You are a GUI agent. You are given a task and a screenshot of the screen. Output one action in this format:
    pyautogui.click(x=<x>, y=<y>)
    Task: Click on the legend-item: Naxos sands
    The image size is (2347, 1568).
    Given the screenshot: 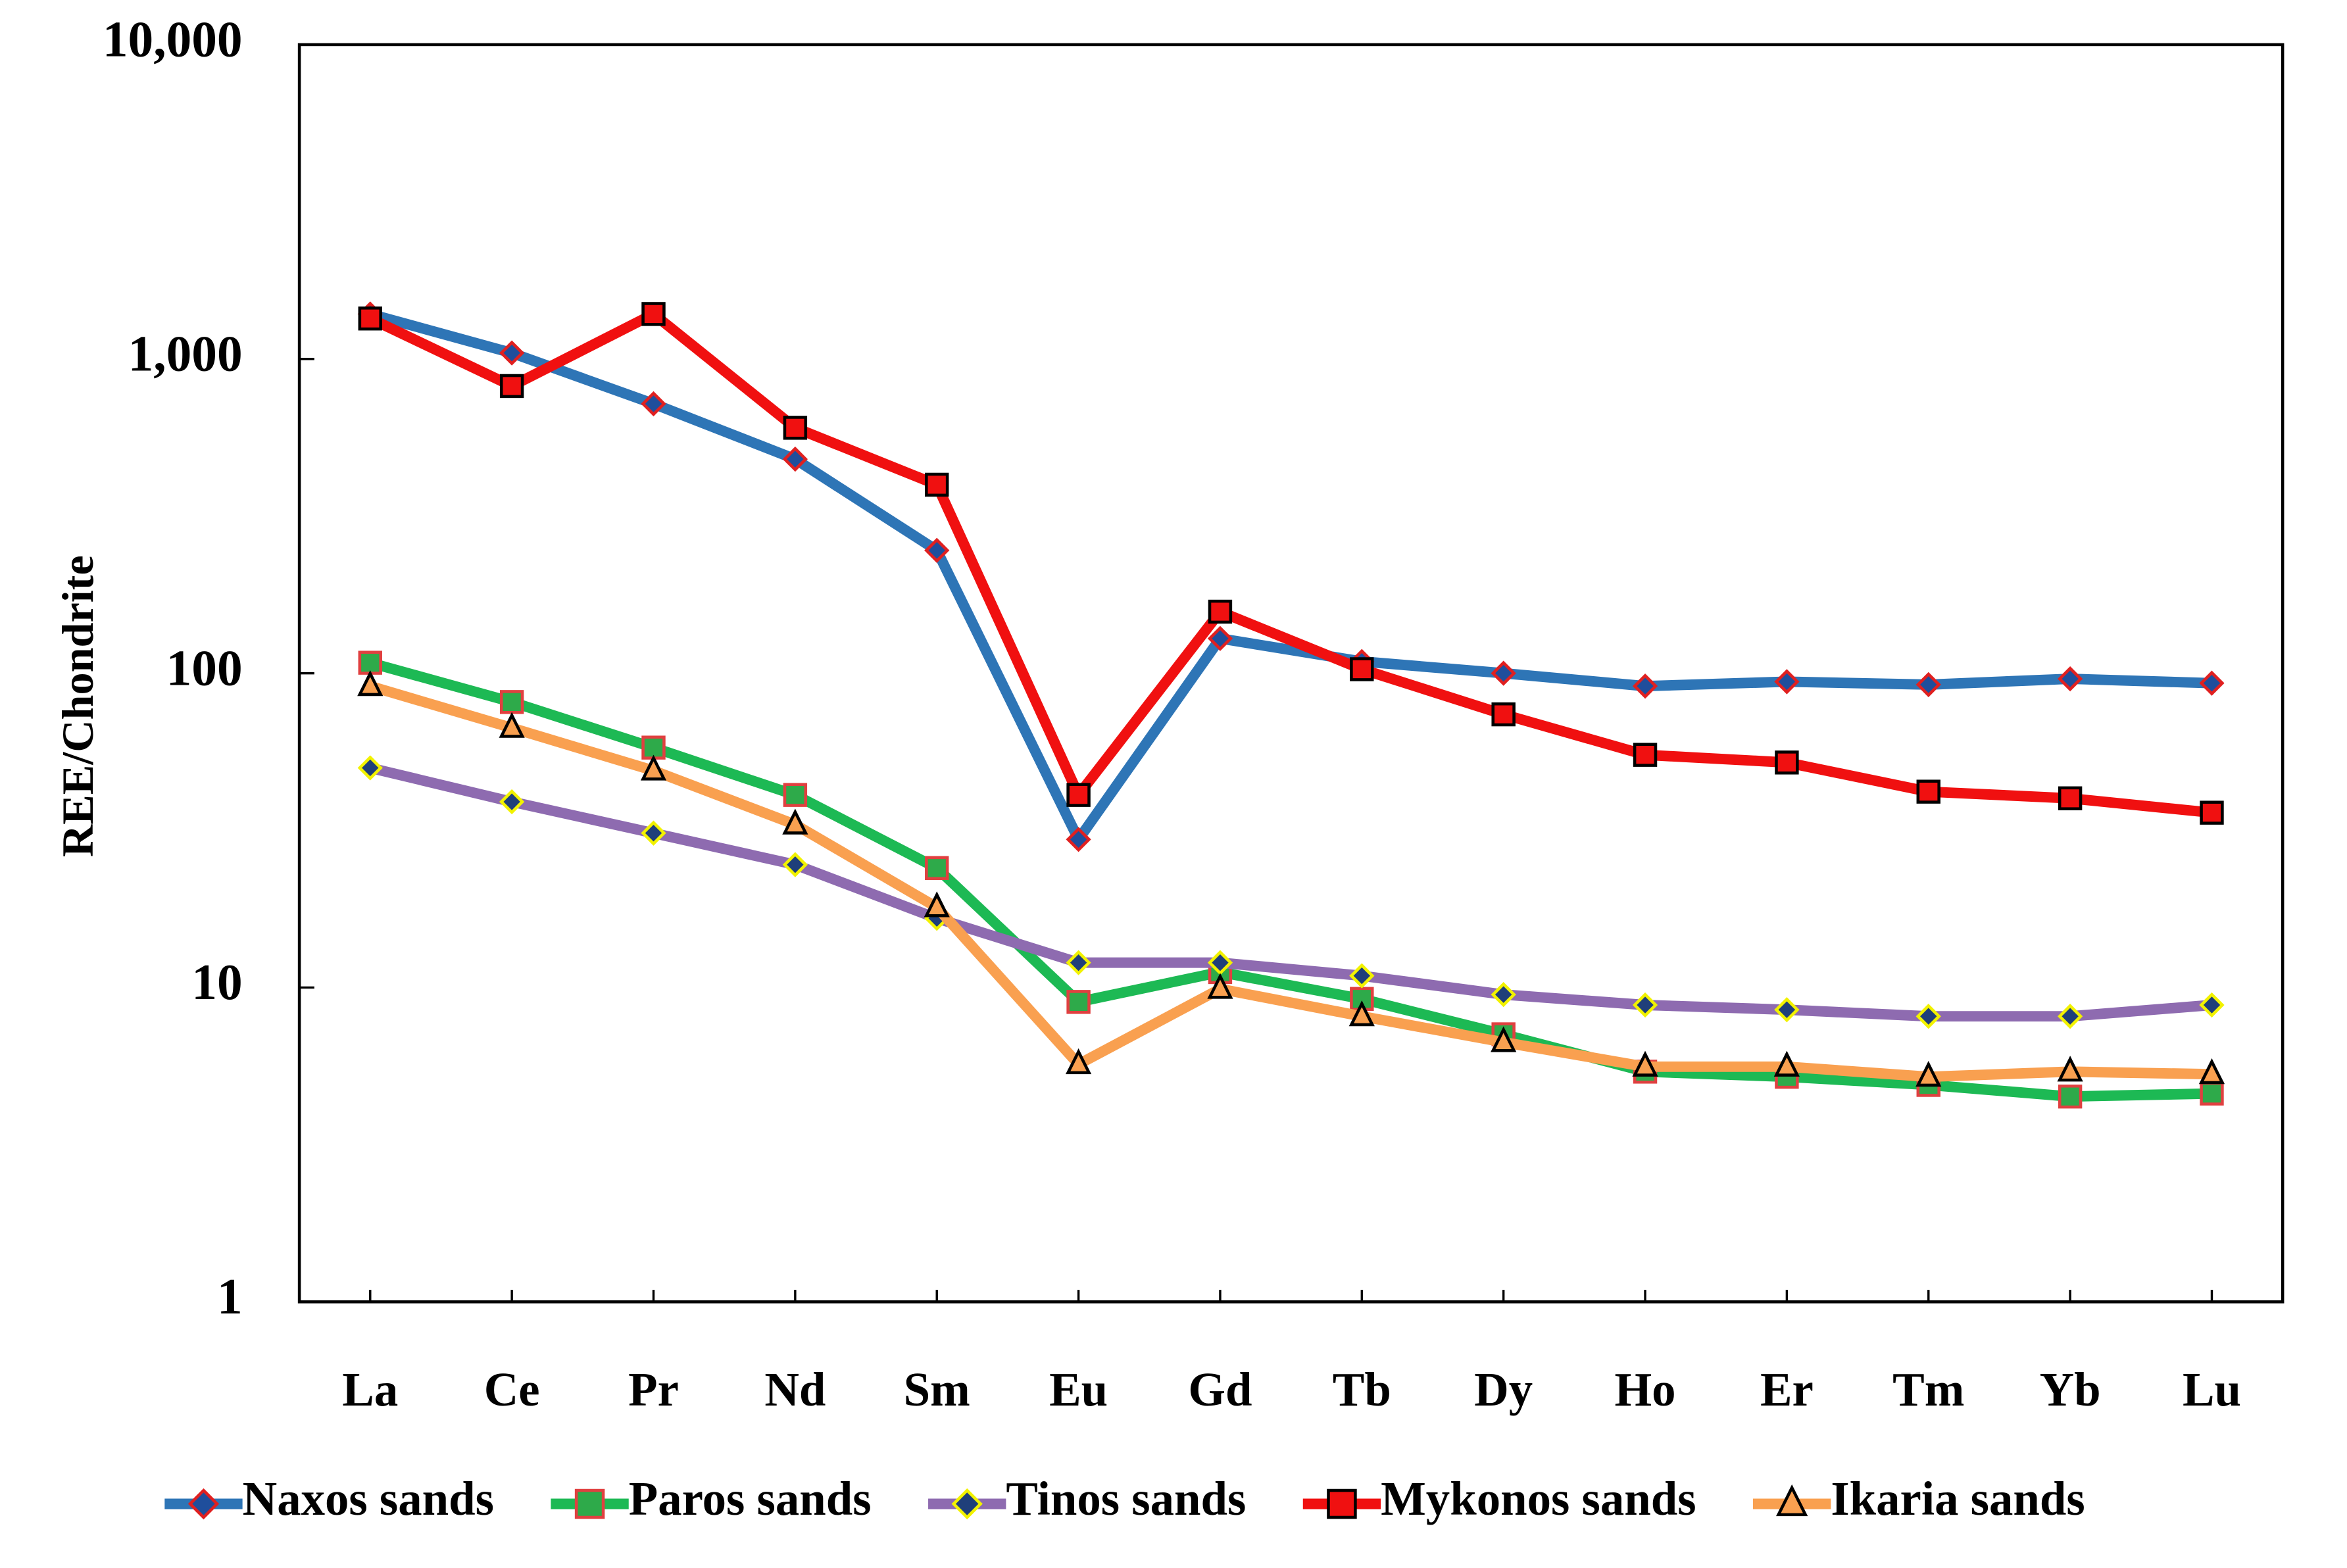 What is the action you would take?
    pyautogui.click(x=329, y=1498)
    